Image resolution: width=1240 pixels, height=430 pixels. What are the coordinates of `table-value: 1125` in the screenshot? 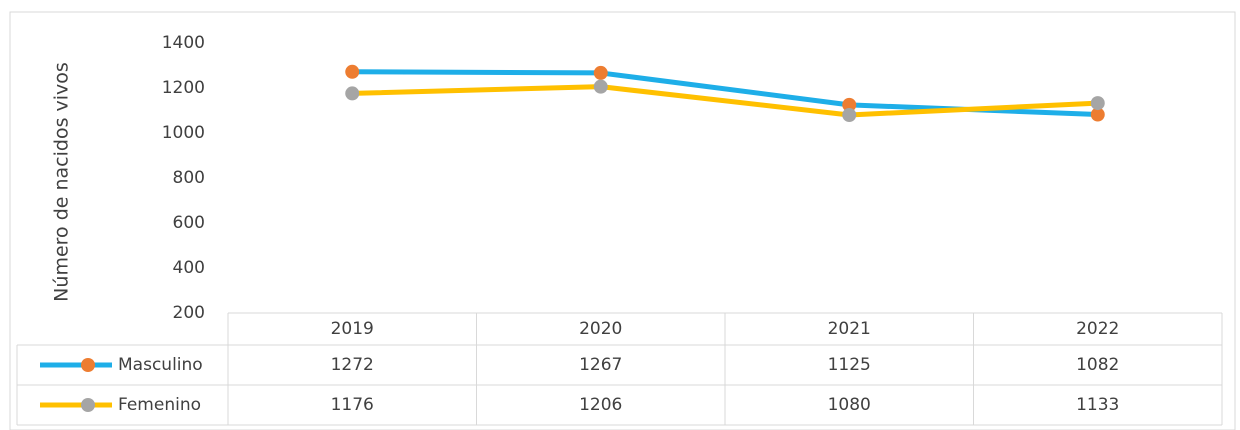 It's located at (849, 365).